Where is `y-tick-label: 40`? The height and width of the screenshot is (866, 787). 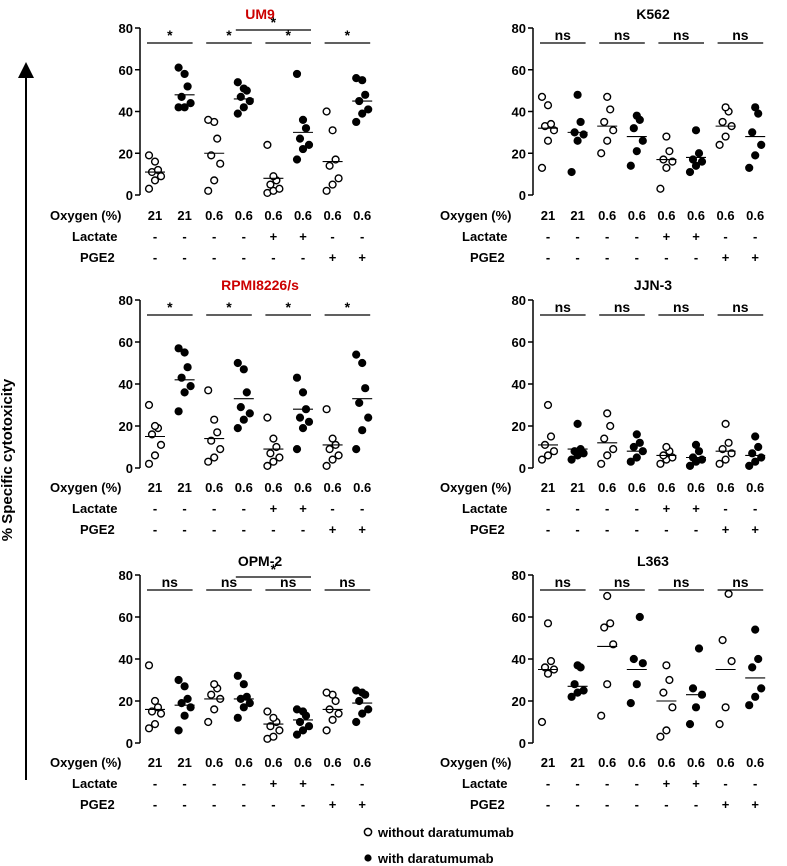 y-tick-label: 40 is located at coordinates (519, 384).